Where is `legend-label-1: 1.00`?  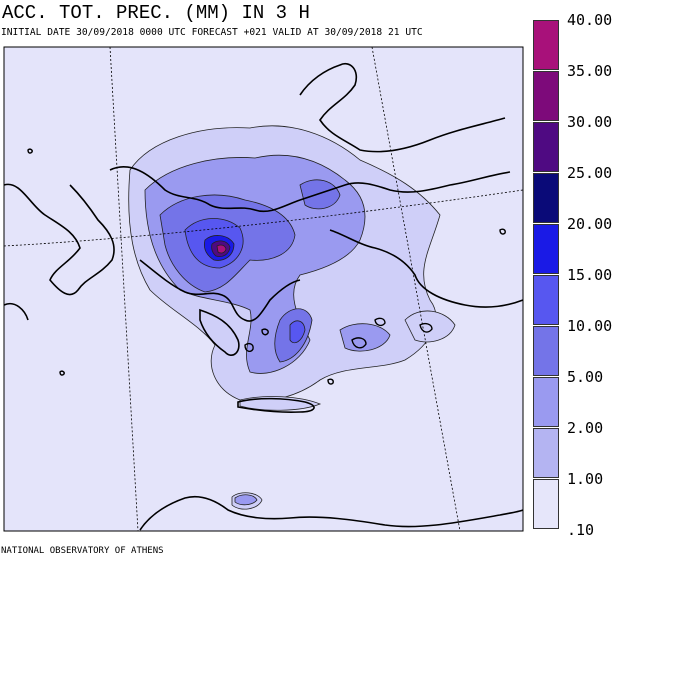 legend-label-1: 1.00 is located at coordinates (585, 479).